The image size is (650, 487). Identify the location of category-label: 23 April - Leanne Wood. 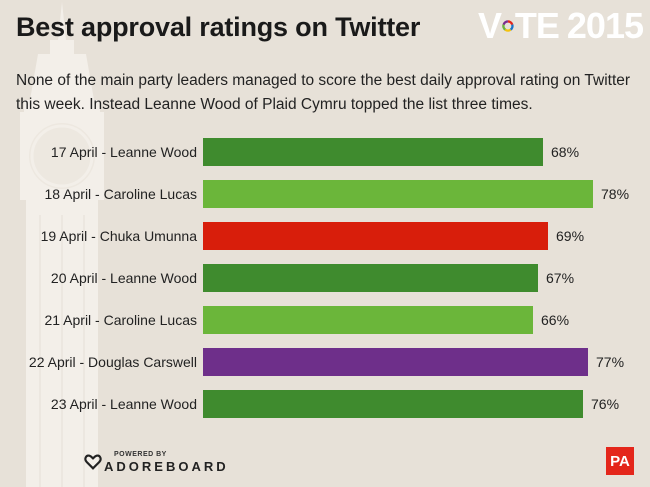
(124, 404).